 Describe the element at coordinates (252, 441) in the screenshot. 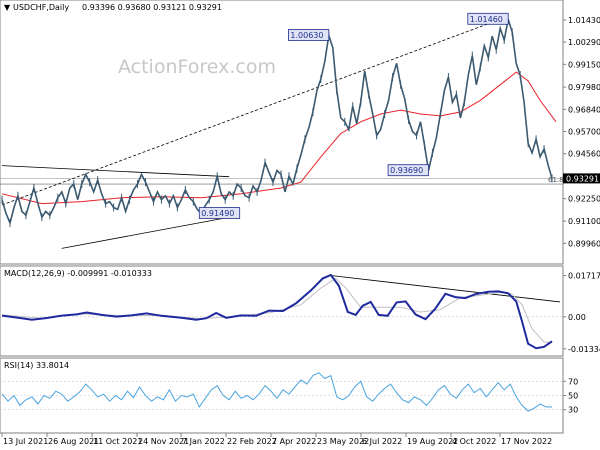

I see `x-tick-label: 22 Feb 2022` at that location.